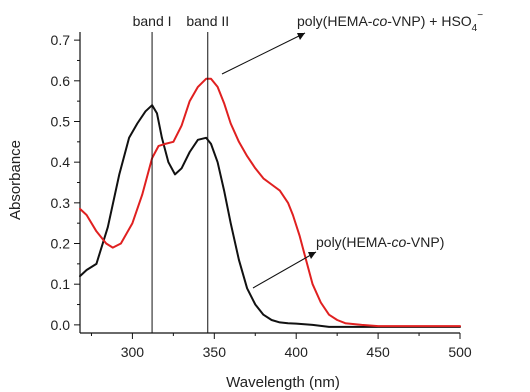 The image size is (530, 392). What do you see at coordinates (61, 203) in the screenshot?
I see `y-tick-label: 0.3` at bounding box center [61, 203].